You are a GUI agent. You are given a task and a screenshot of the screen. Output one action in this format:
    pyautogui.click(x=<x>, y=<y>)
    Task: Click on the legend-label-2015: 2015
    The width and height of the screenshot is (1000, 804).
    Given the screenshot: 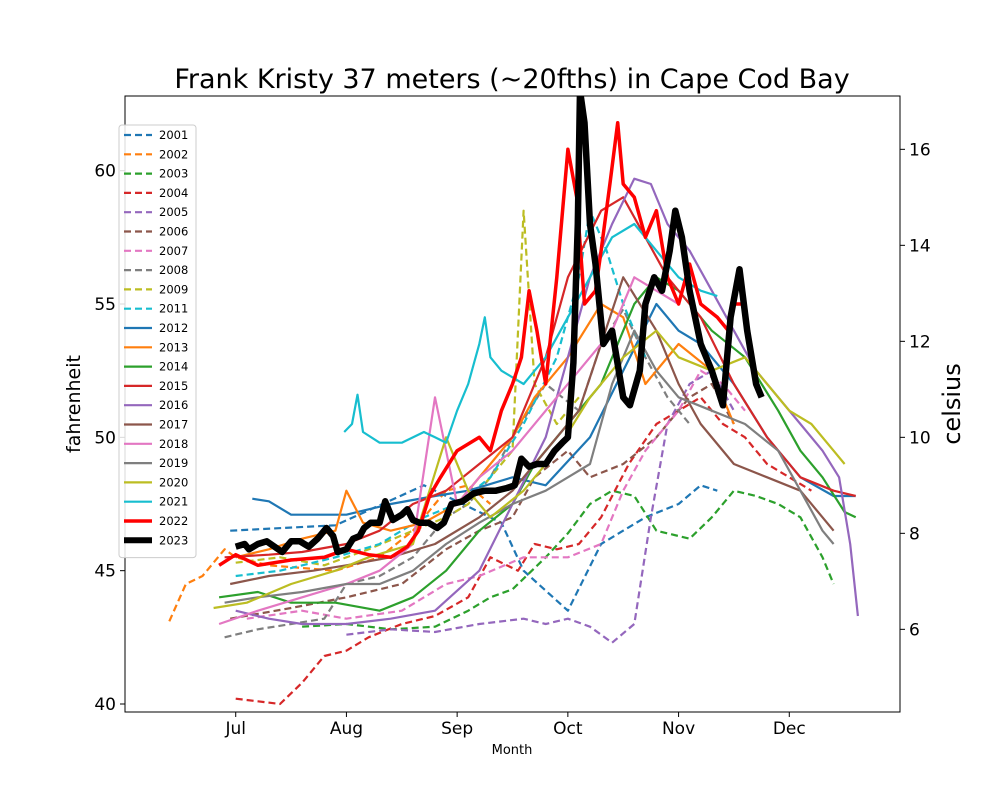 What is the action you would take?
    pyautogui.click(x=173, y=386)
    